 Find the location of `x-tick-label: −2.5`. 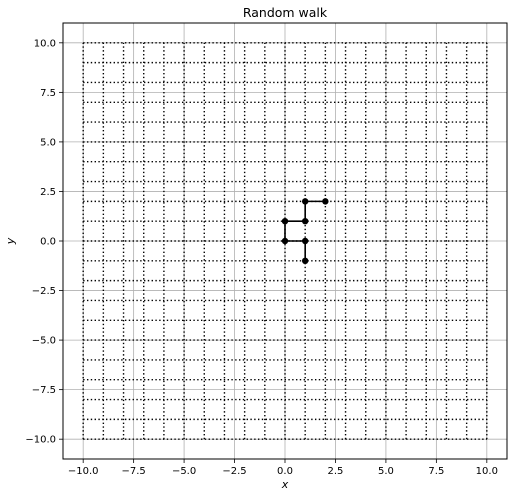

x-tick-label: −2.5 is located at coordinates (234, 471).